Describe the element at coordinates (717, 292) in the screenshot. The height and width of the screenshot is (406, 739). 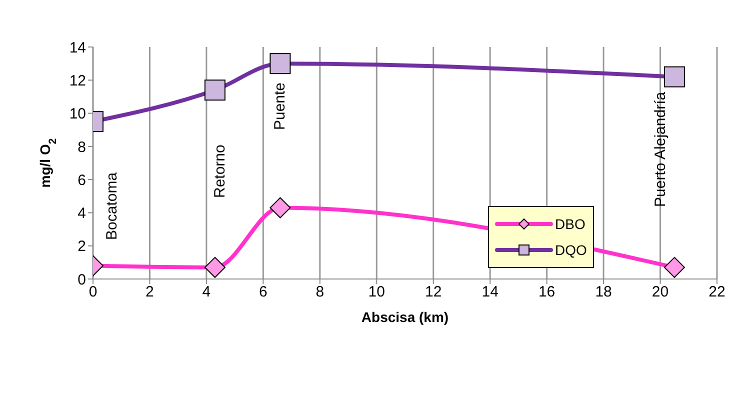
I see `x-tick-label: 22` at that location.